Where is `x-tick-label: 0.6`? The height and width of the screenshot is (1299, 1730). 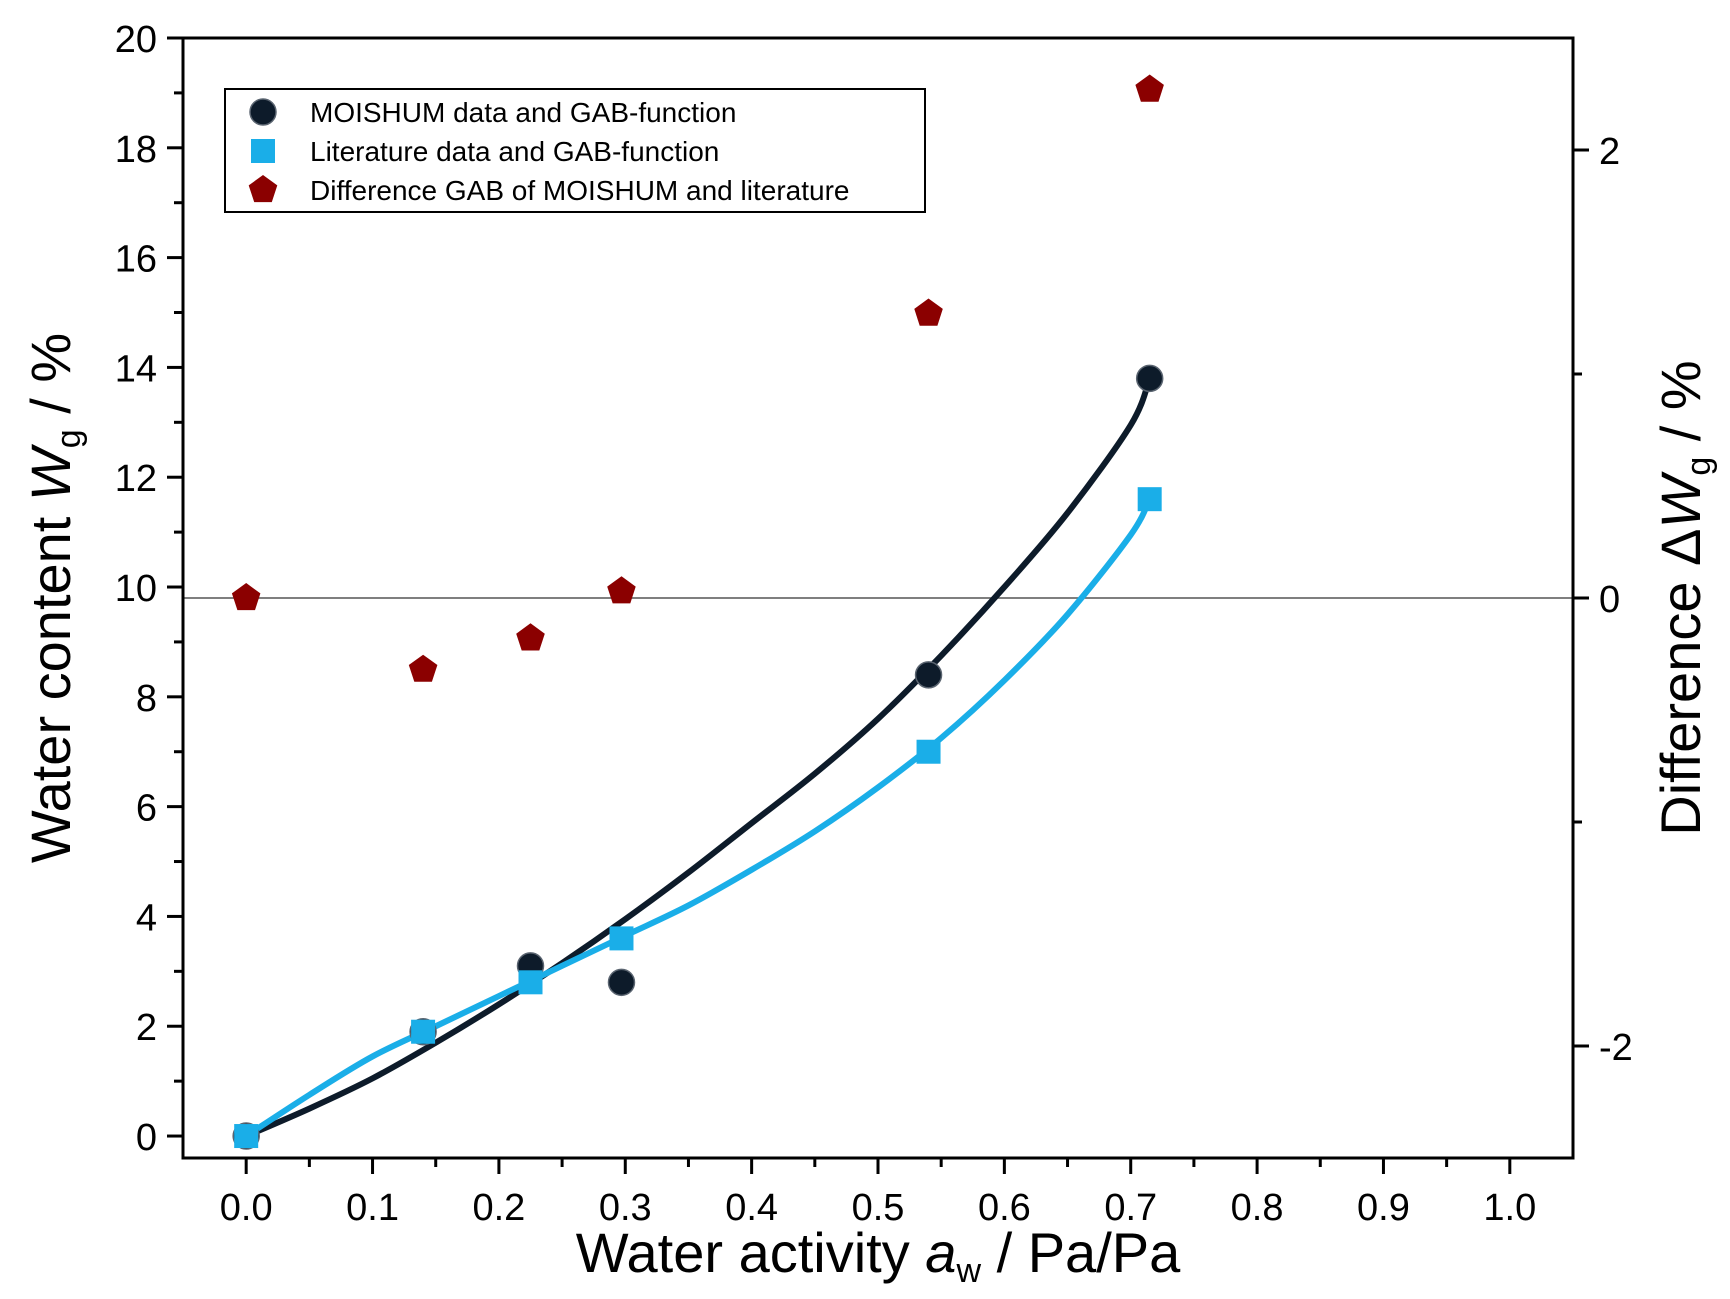
x-tick-label: 0.6 is located at coordinates (1004, 1208).